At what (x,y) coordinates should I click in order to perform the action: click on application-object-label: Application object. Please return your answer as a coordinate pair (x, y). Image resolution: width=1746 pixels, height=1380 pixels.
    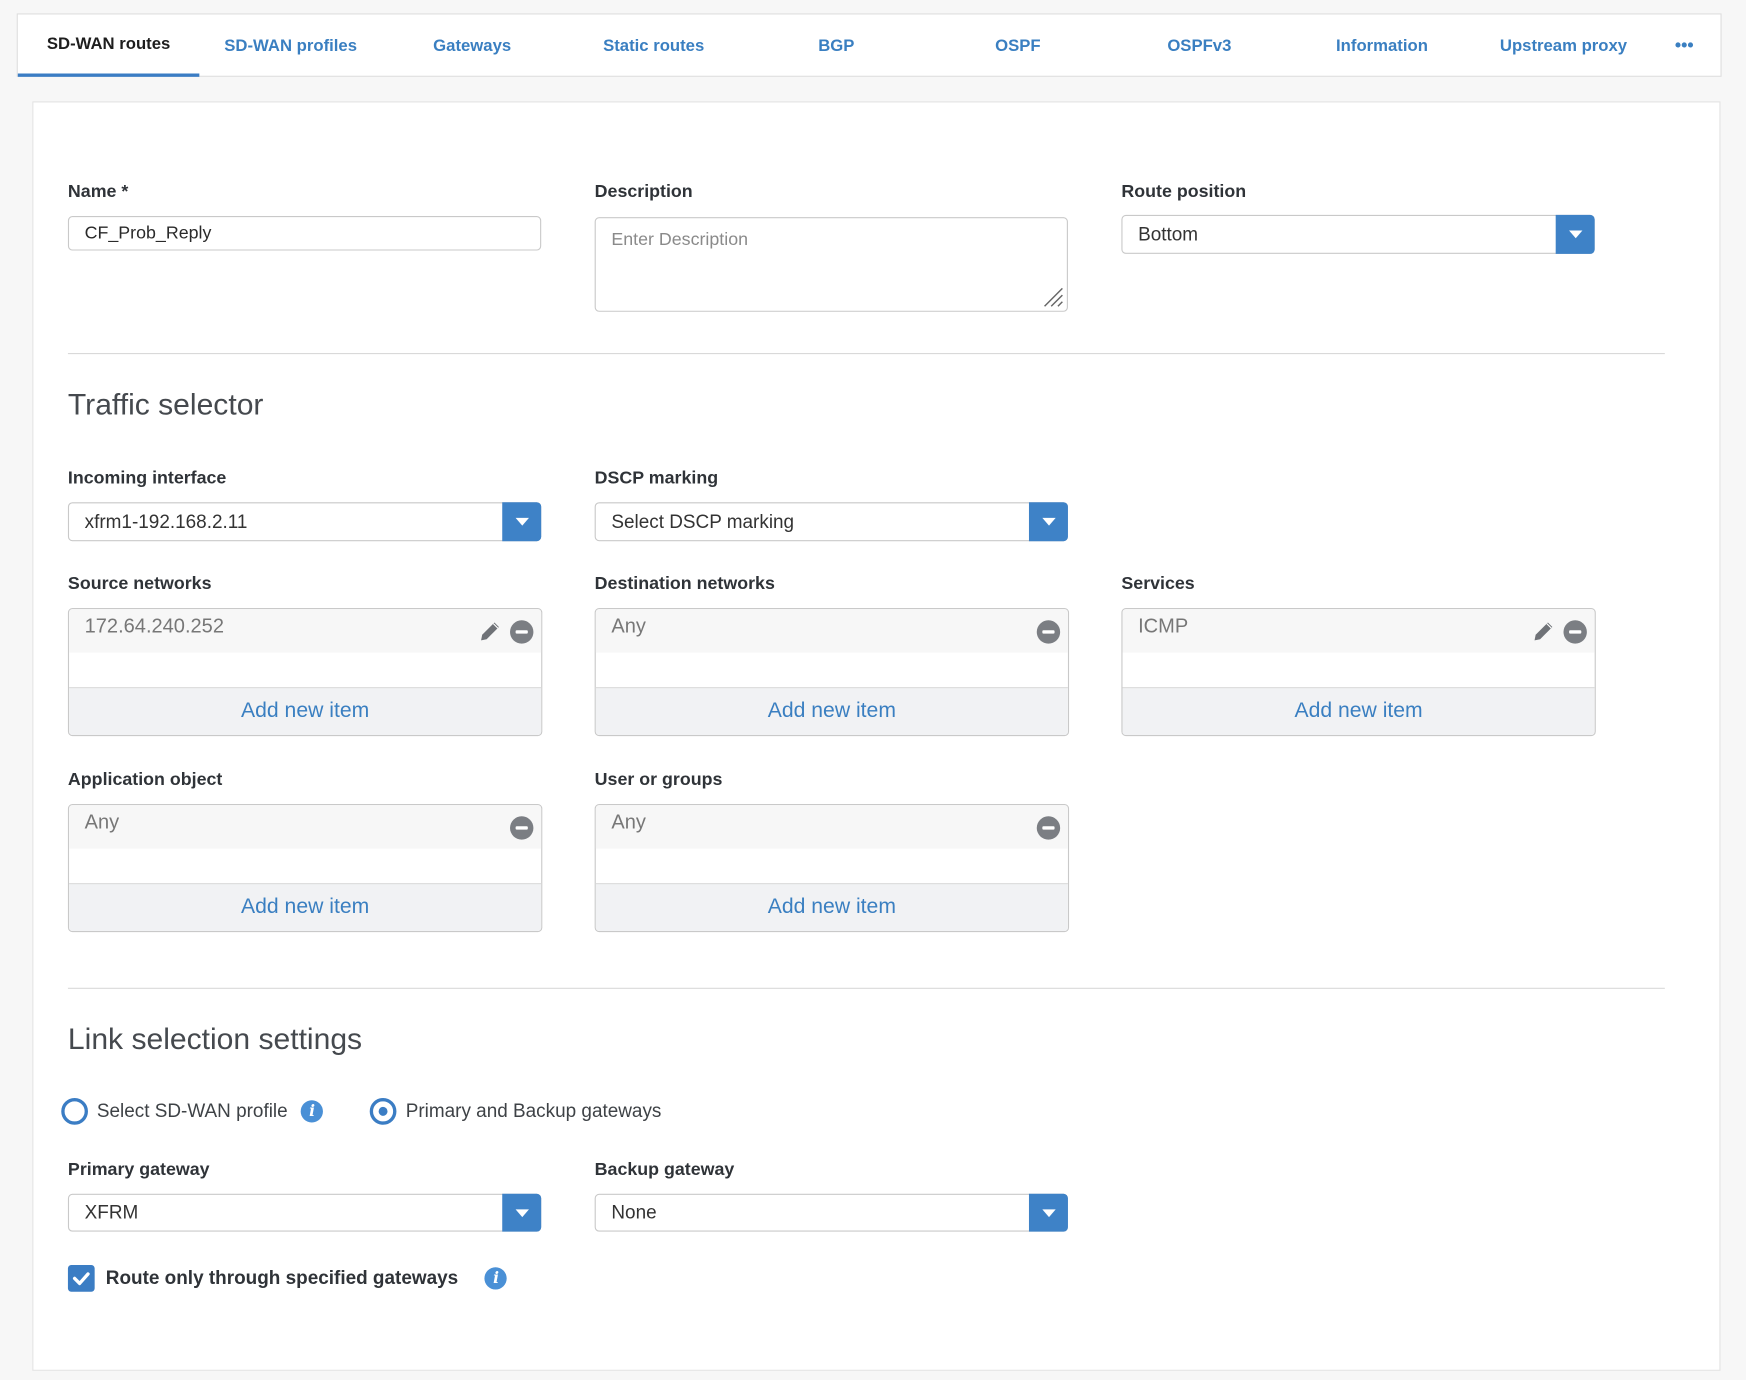
    Looking at the image, I should click on (145, 780).